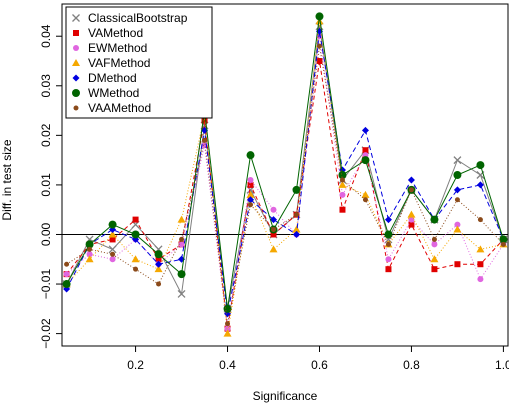  What do you see at coordinates (46, 333) in the screenshot?
I see `y-tick-label: −0.02` at bounding box center [46, 333].